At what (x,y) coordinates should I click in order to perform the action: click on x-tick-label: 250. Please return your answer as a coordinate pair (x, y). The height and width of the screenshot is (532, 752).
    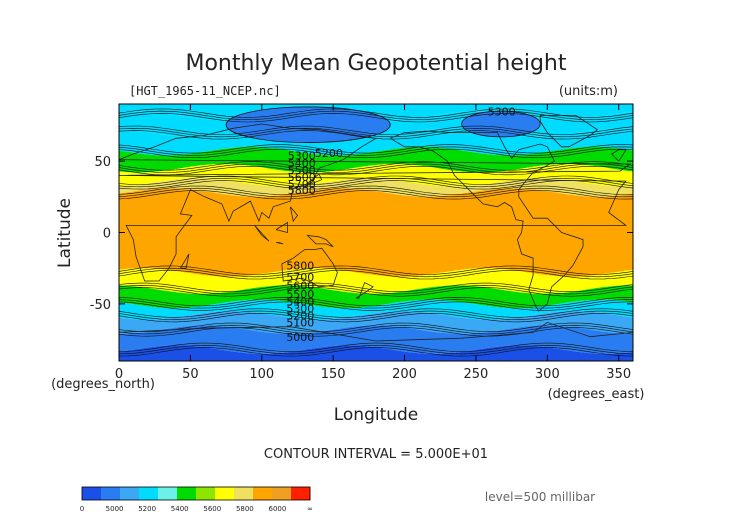
    Looking at the image, I should click on (476, 374).